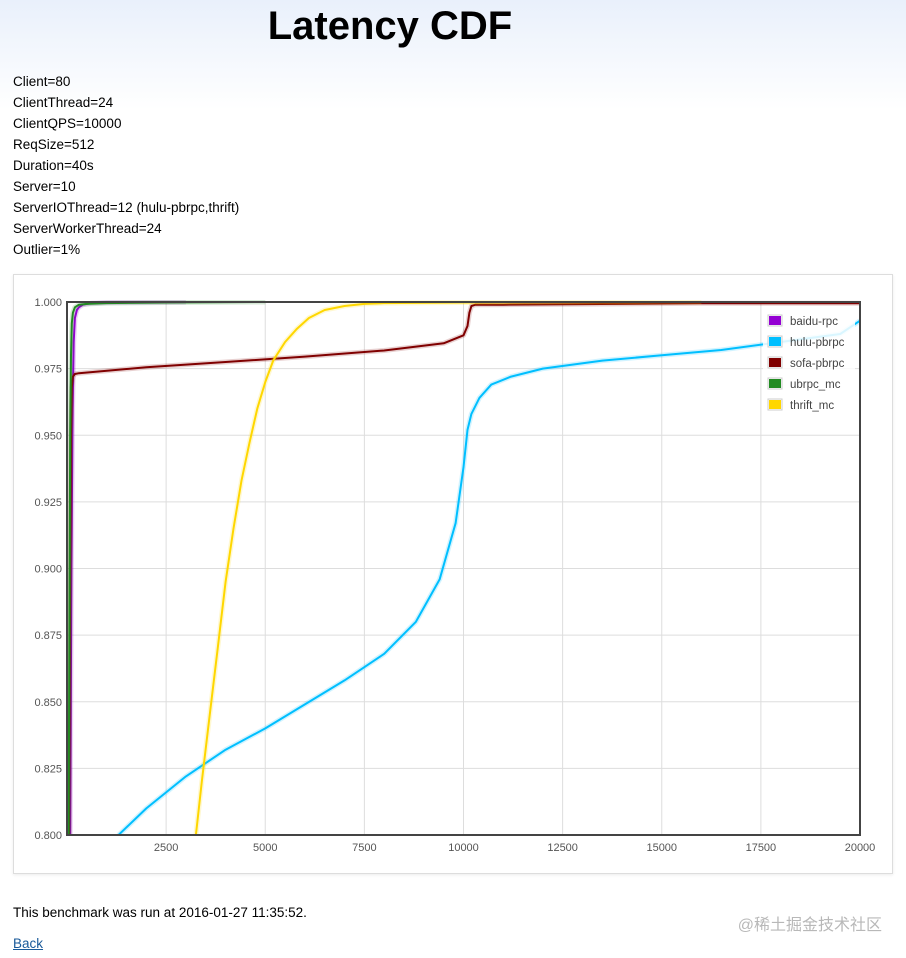 The height and width of the screenshot is (958, 906). I want to click on x-tick-label: 10000, so click(463, 848).